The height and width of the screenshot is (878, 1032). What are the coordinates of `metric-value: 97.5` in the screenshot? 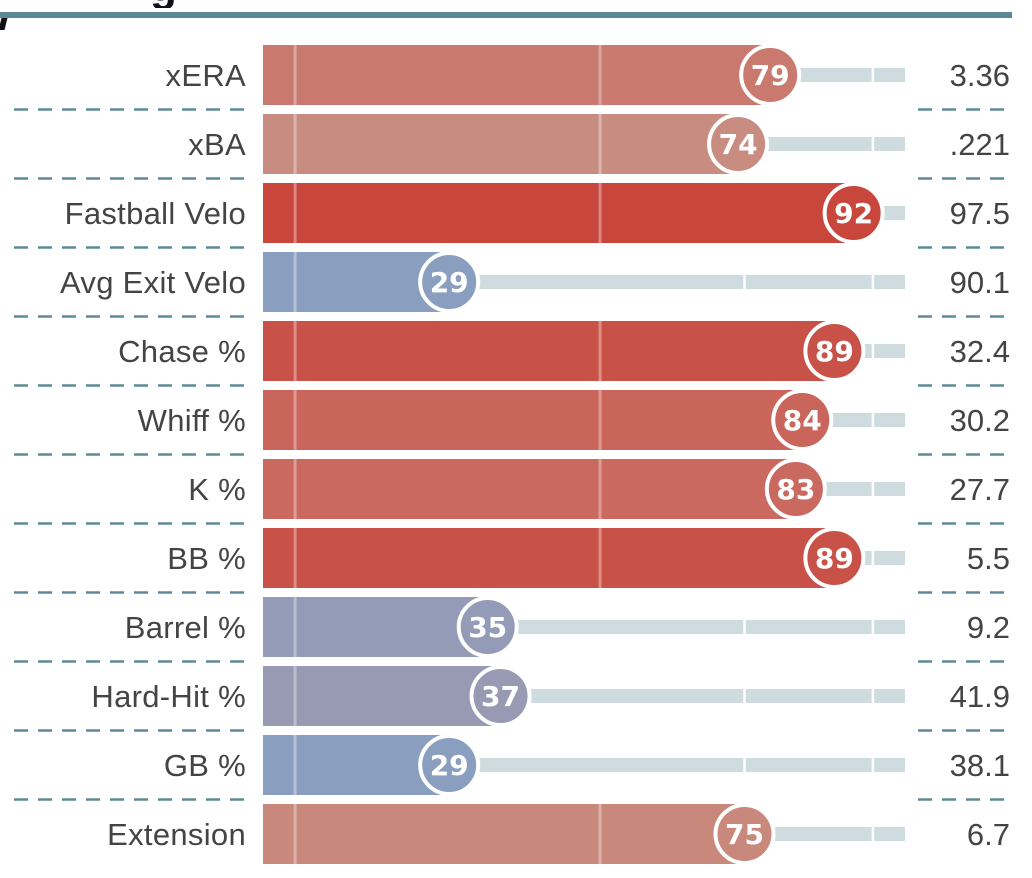 It's located at (980, 213).